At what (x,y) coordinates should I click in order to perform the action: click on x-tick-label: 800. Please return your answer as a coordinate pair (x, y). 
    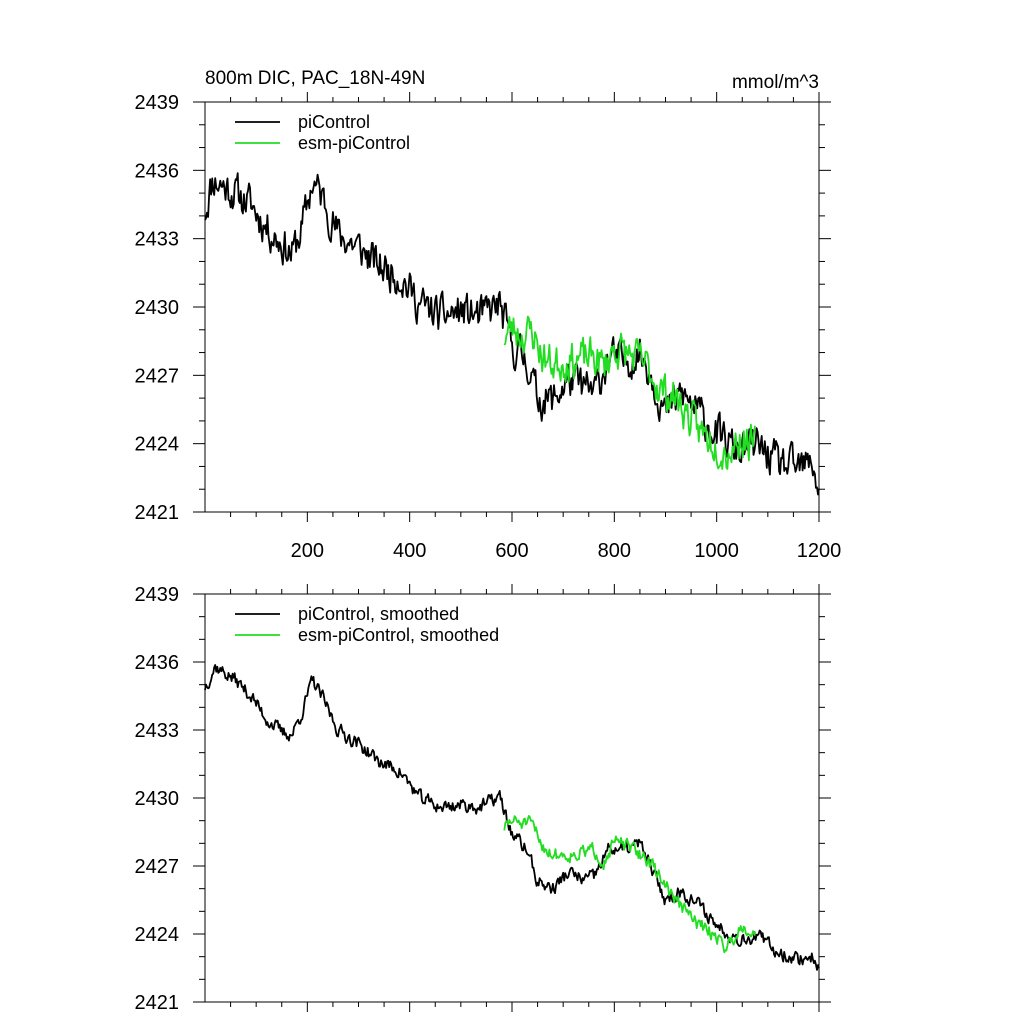
    Looking at the image, I should click on (614, 551).